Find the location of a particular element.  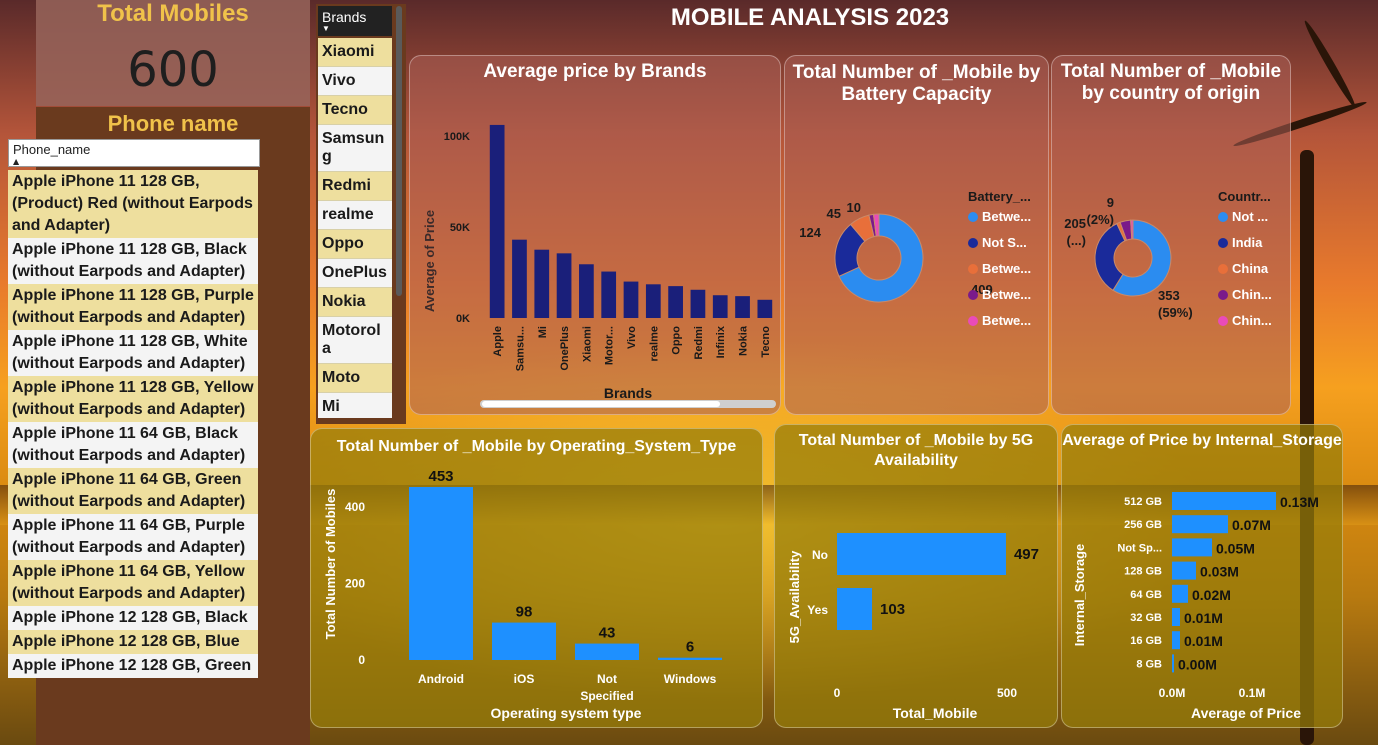

list-item: Samsung is located at coordinates (355, 148).